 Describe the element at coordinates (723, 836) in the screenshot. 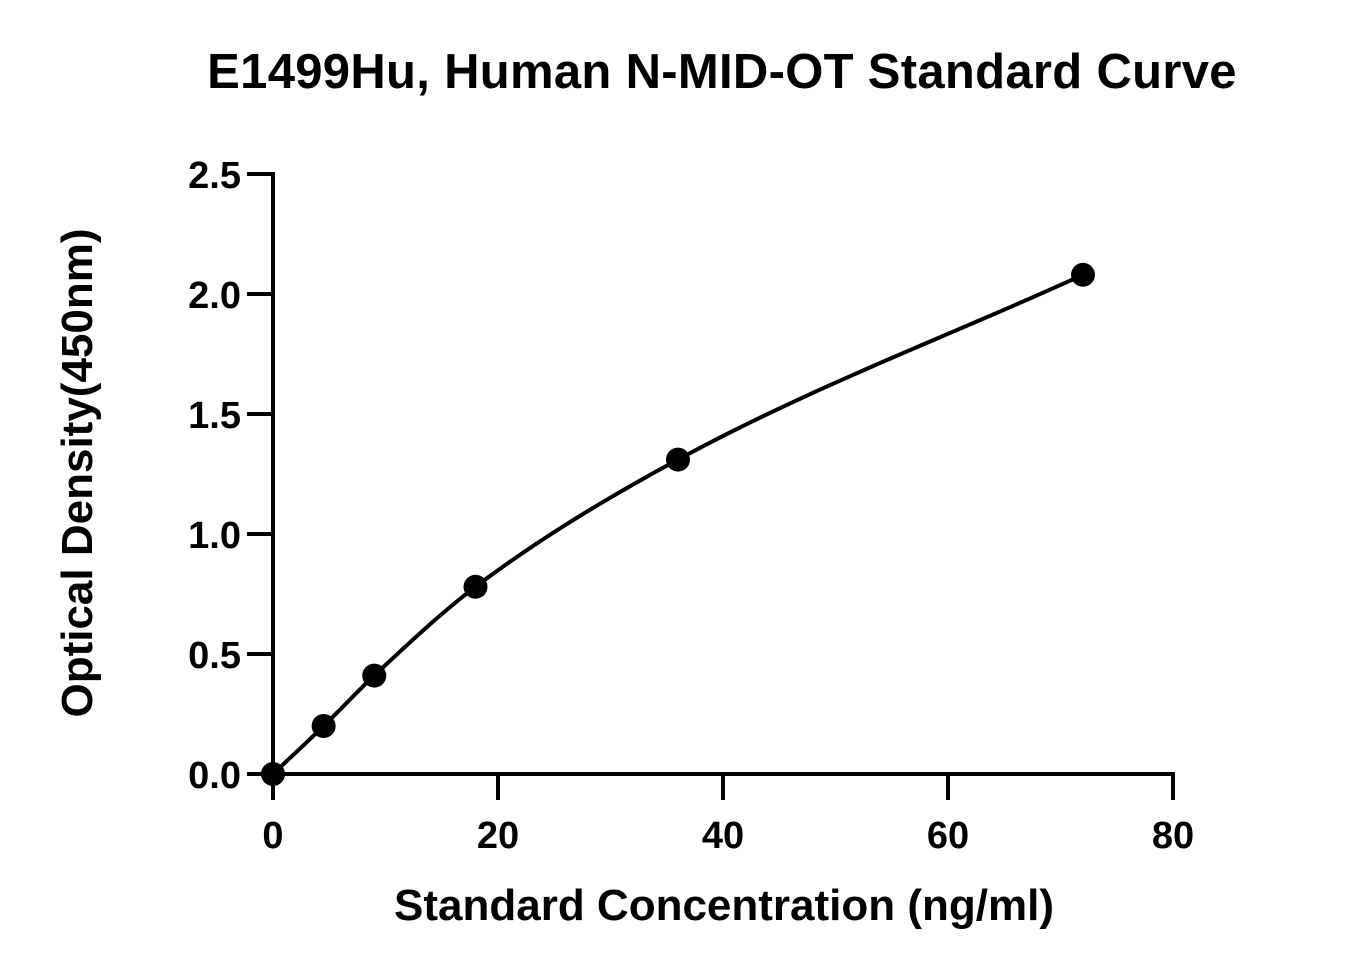

I see `x-tick-label: 40` at that location.